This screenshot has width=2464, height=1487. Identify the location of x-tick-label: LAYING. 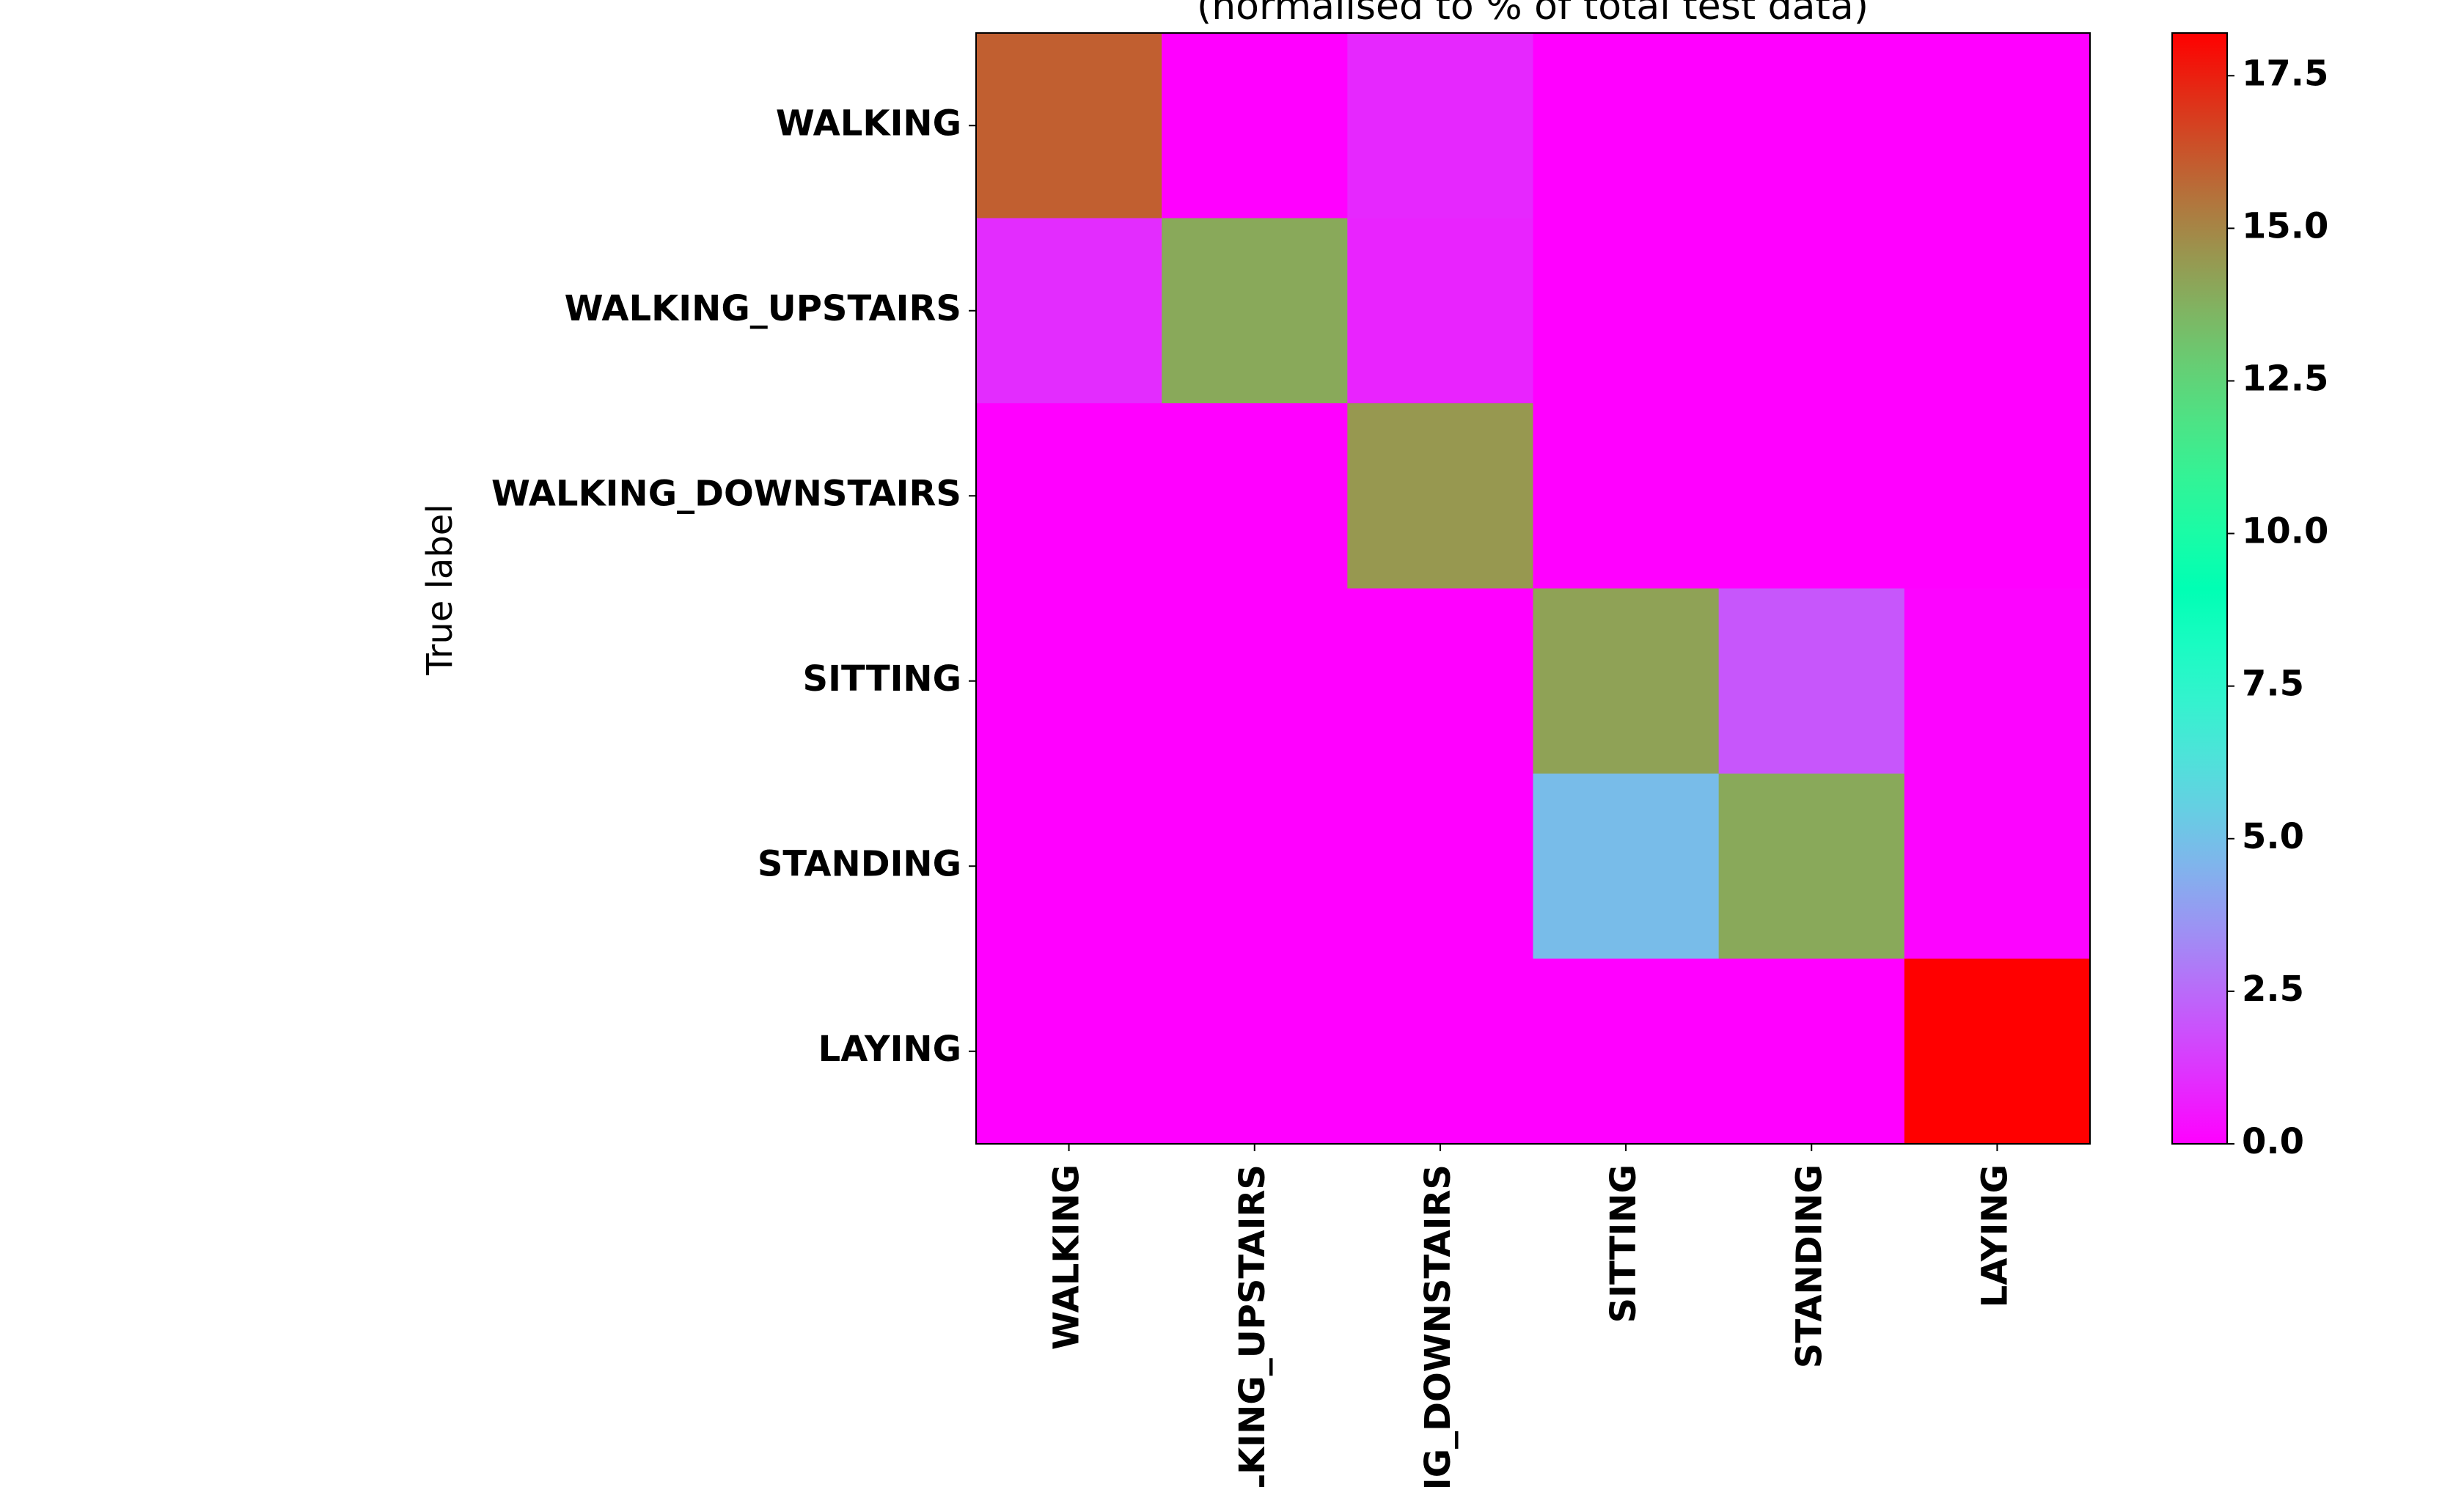
(1994, 1235).